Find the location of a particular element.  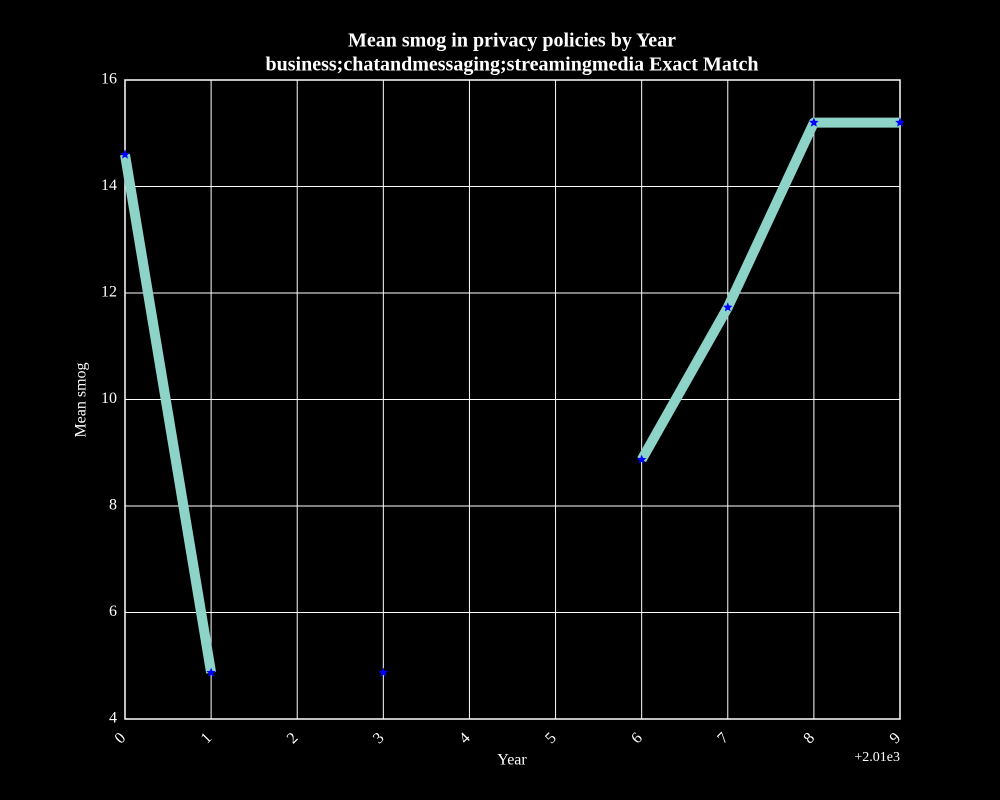

x-tick-label: 4 is located at coordinates (465, 739).